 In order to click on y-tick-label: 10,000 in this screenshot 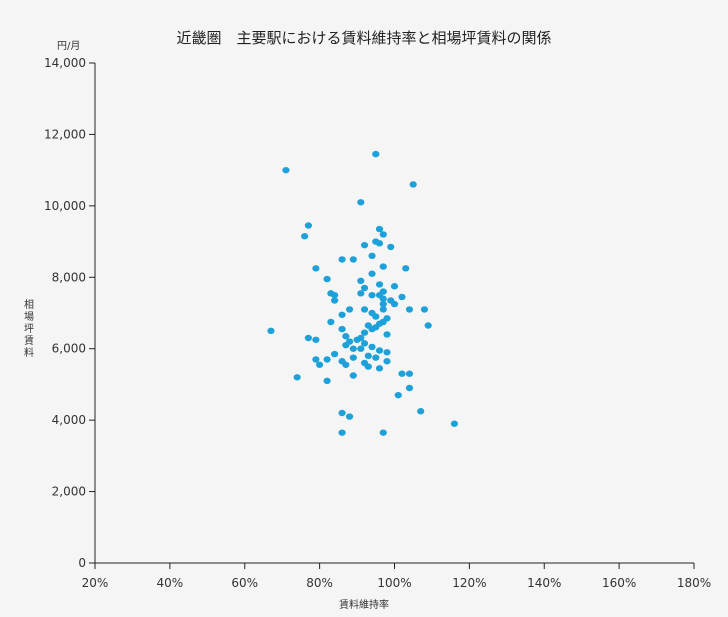, I will do `click(65, 206)`.